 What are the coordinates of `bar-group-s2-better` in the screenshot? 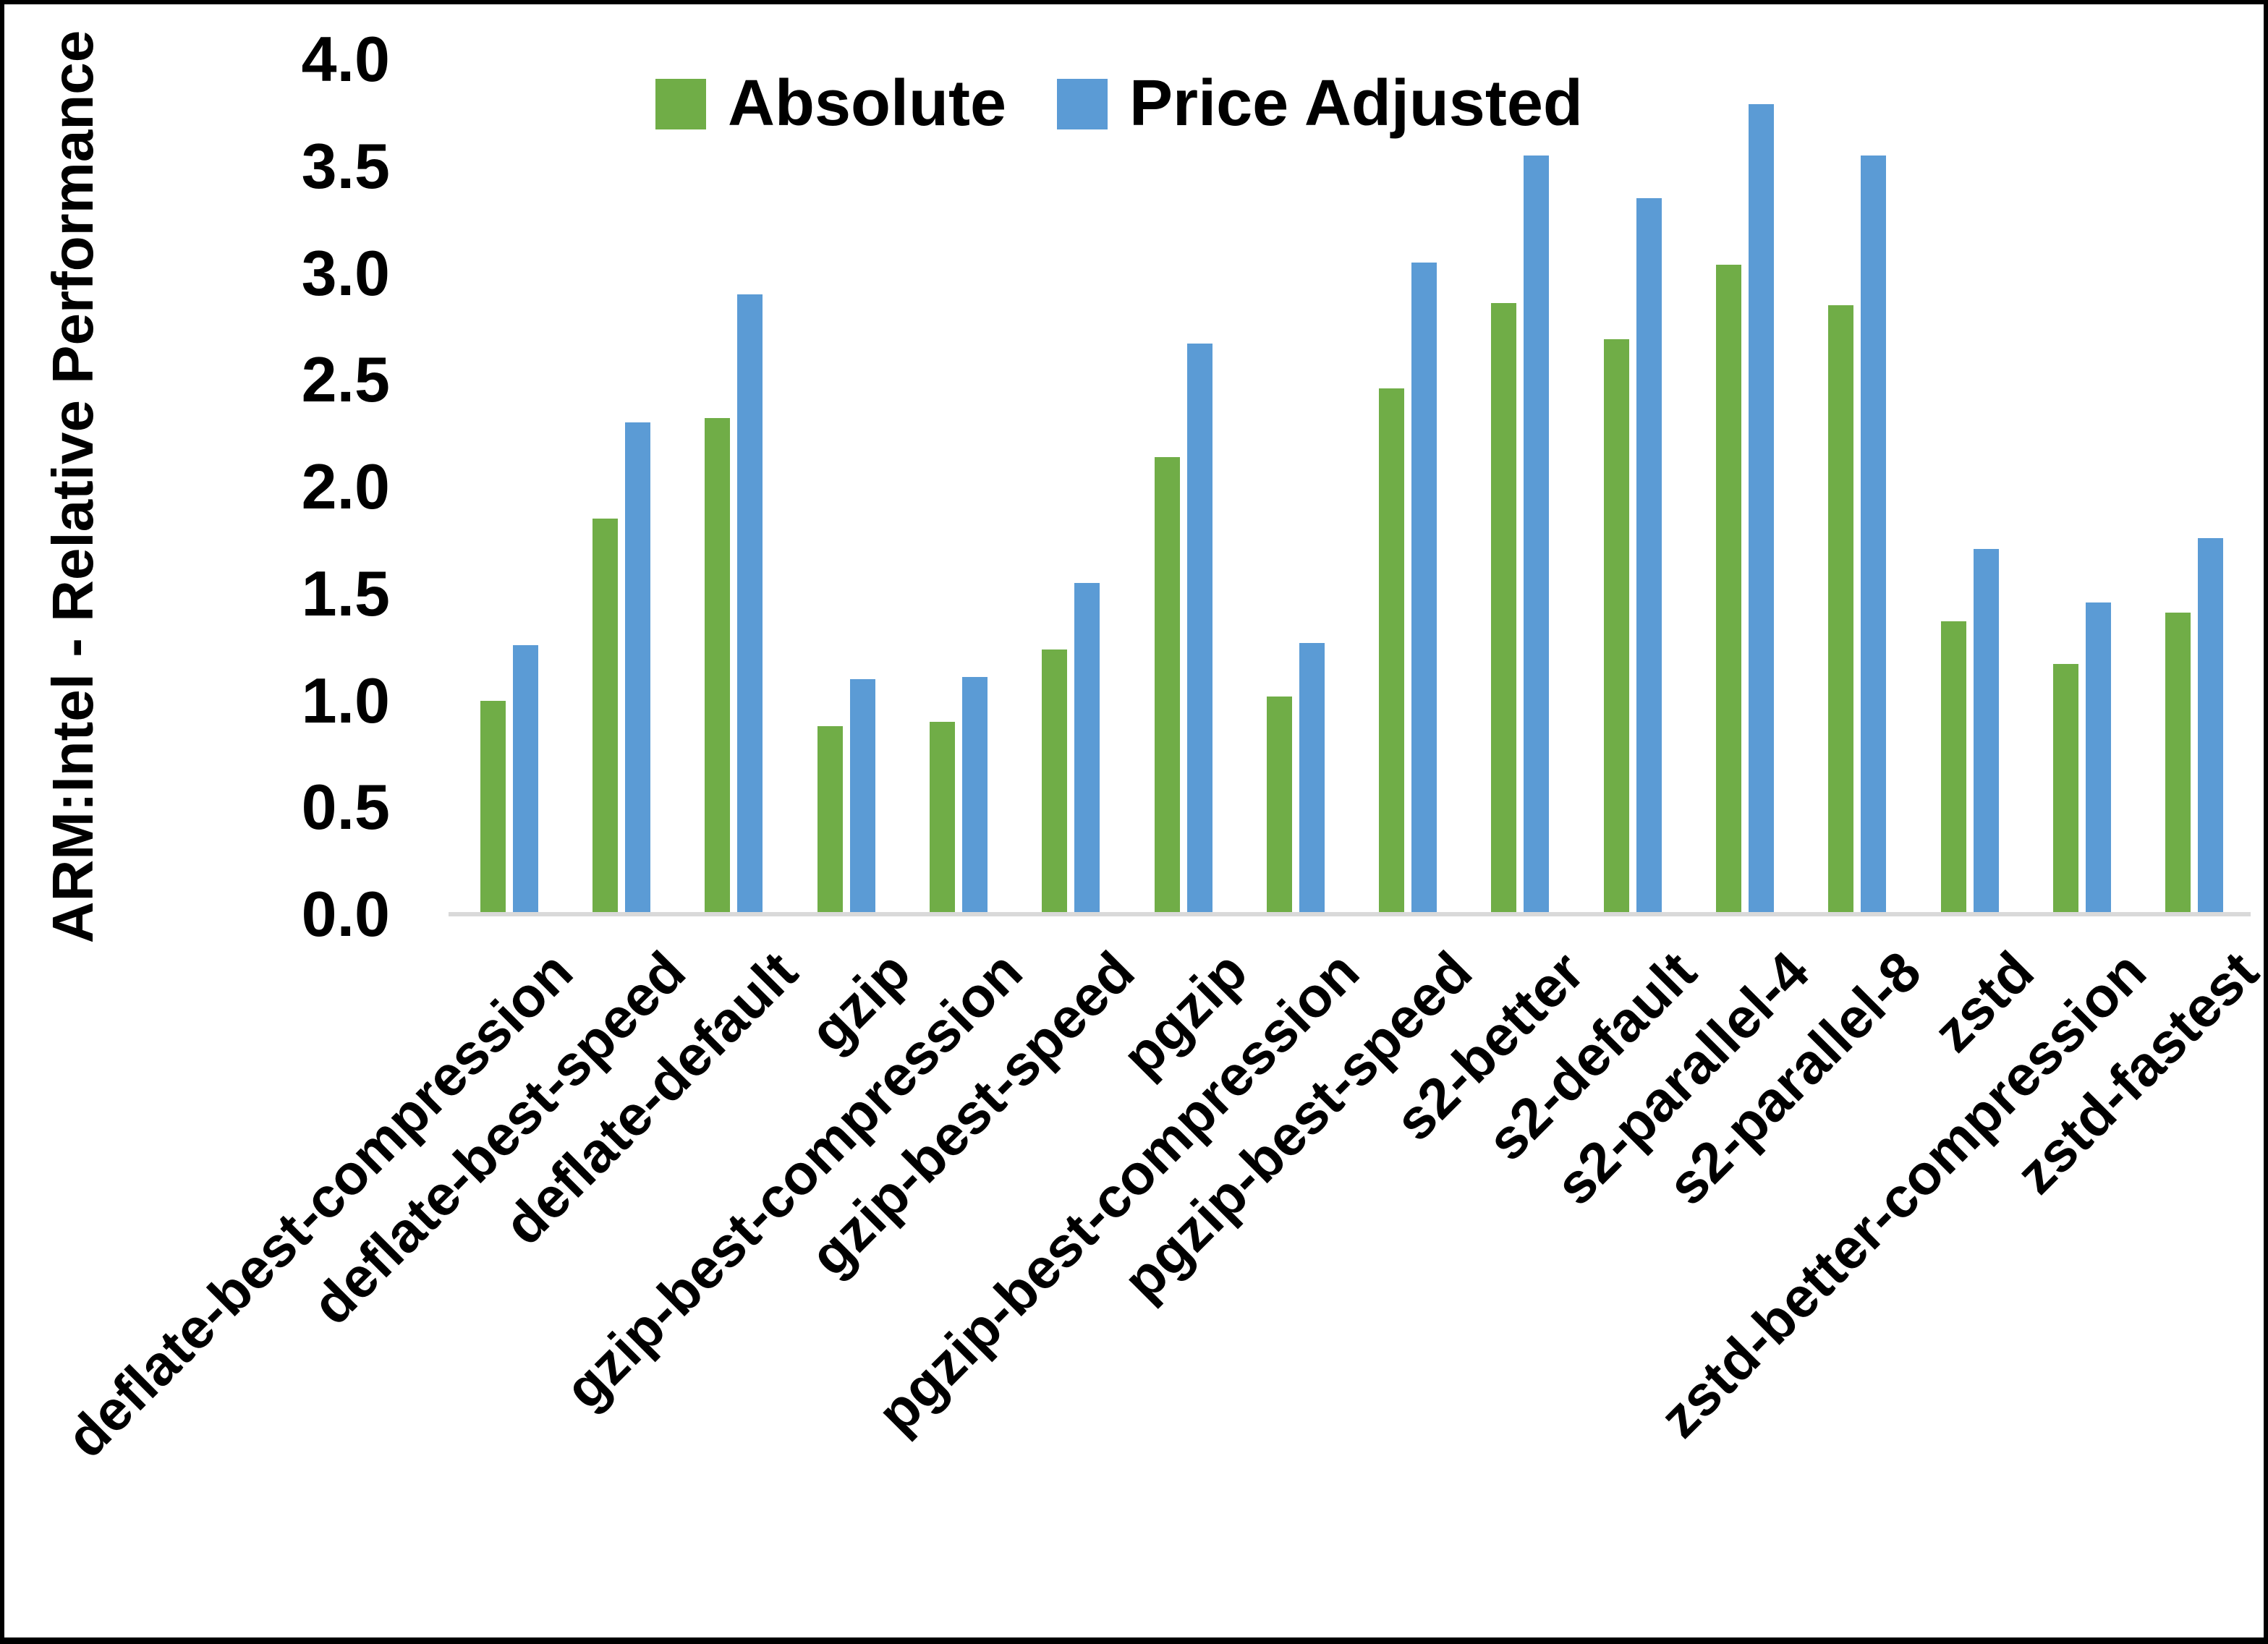 It's located at (1520, 486).